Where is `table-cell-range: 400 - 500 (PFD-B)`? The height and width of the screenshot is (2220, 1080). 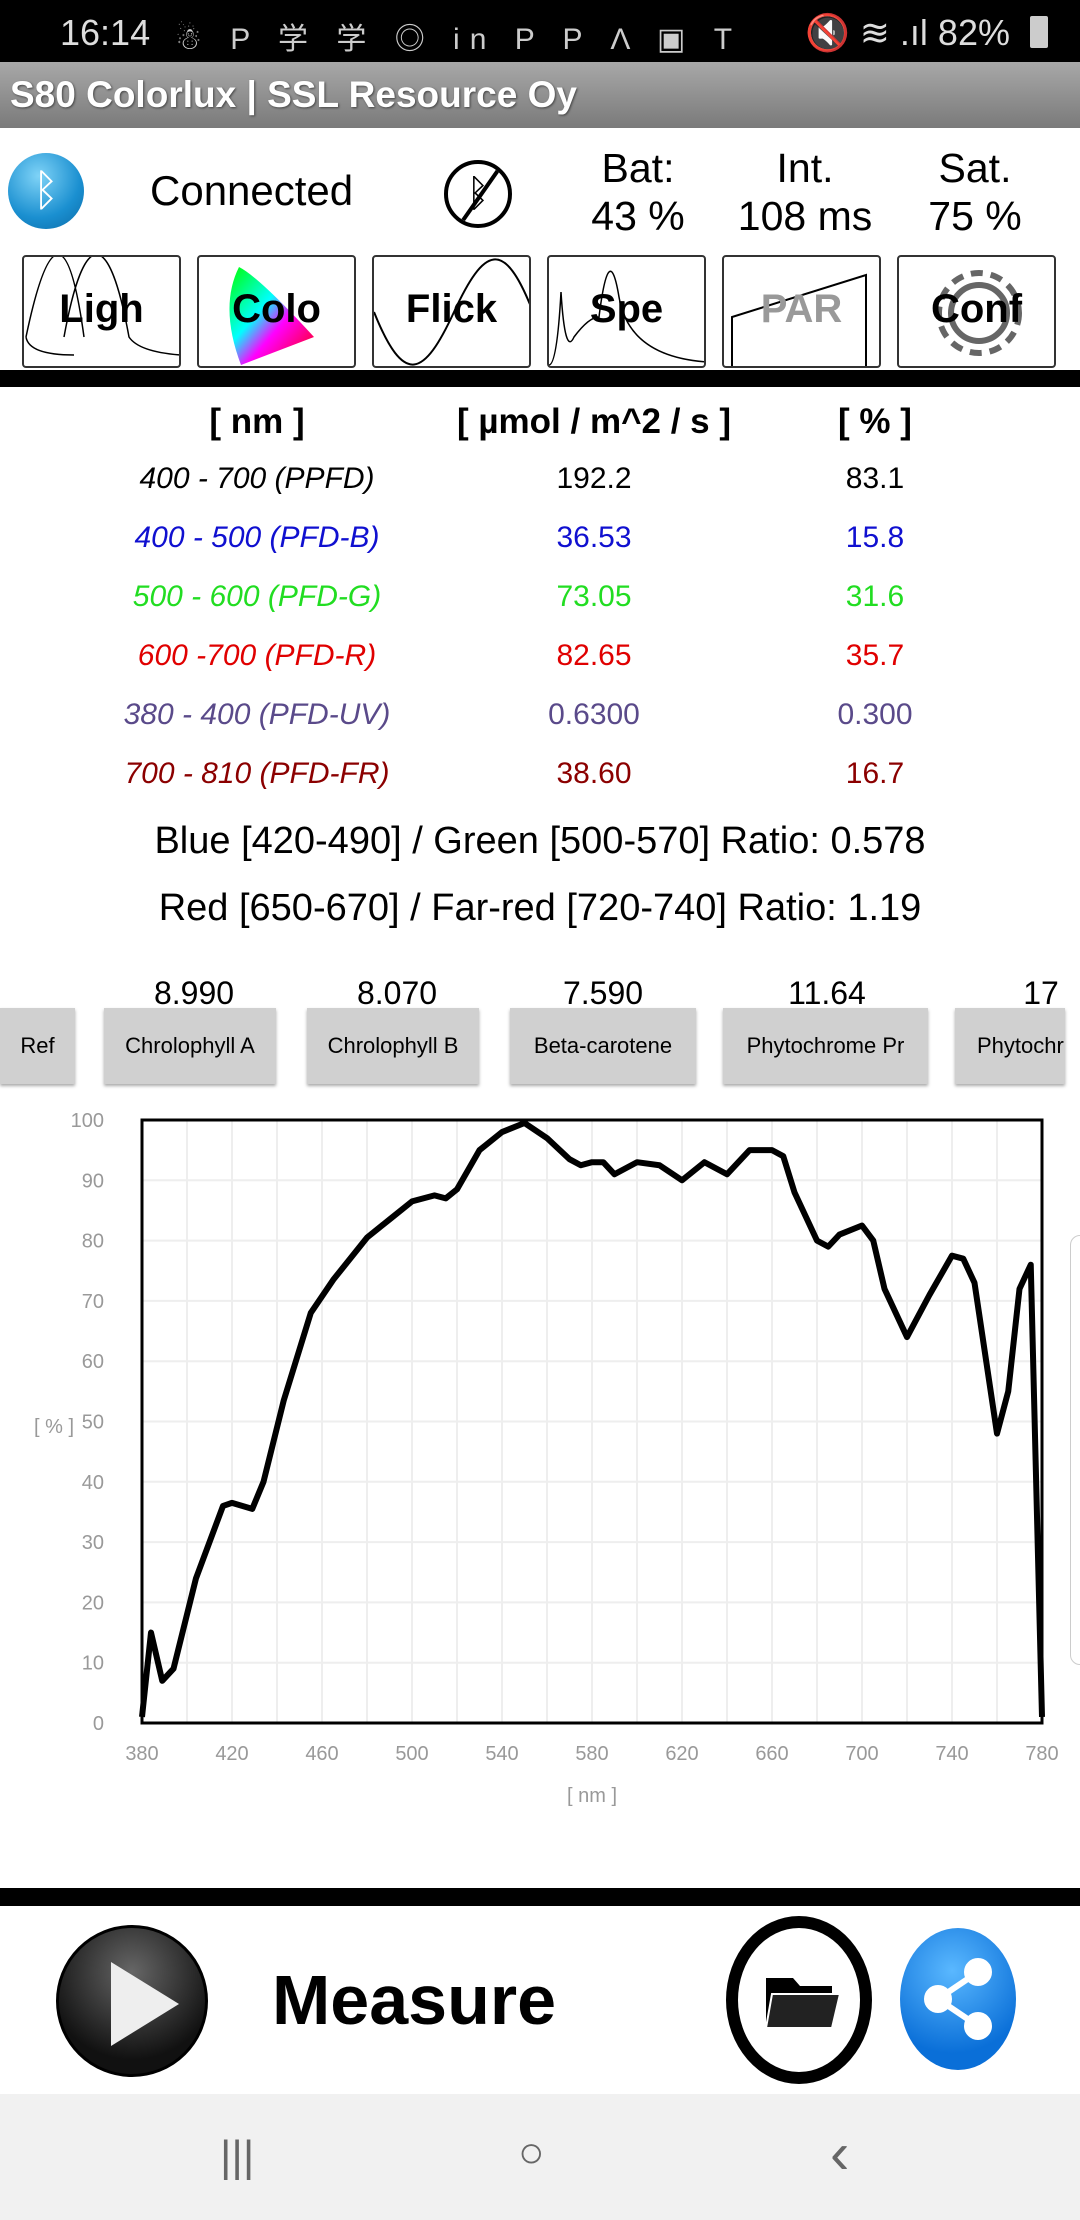 table-cell-range: 400 - 500 (PFD-B) is located at coordinates (257, 537).